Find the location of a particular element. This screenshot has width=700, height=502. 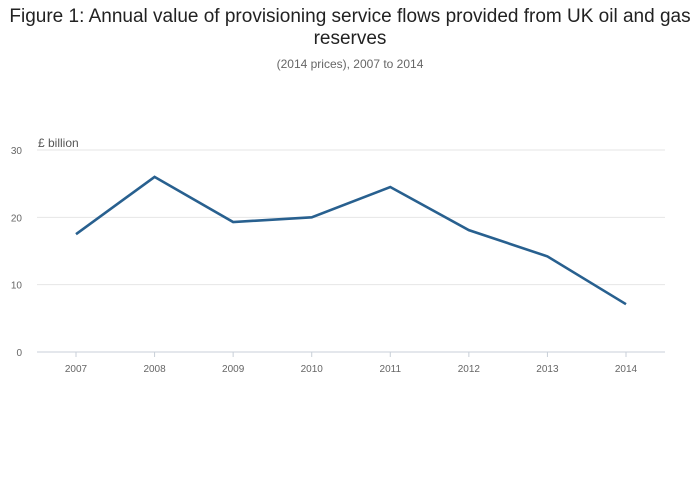

x-tick-label: 2009 is located at coordinates (233, 369).